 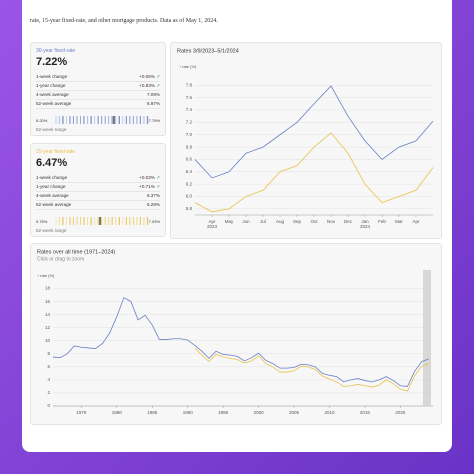 I want to click on x-tick-label: Jul, so click(x=263, y=221).